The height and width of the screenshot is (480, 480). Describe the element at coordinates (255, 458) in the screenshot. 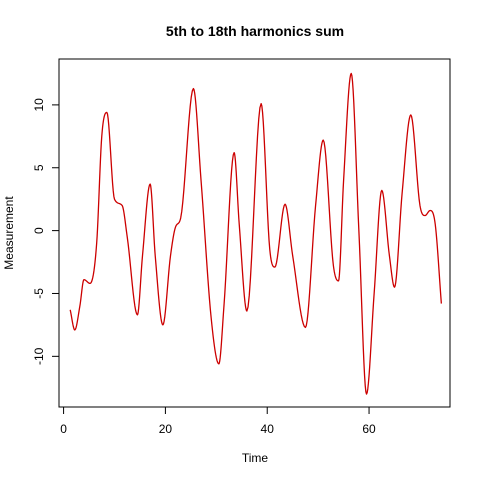

I see `x-axis-label: Time` at that location.